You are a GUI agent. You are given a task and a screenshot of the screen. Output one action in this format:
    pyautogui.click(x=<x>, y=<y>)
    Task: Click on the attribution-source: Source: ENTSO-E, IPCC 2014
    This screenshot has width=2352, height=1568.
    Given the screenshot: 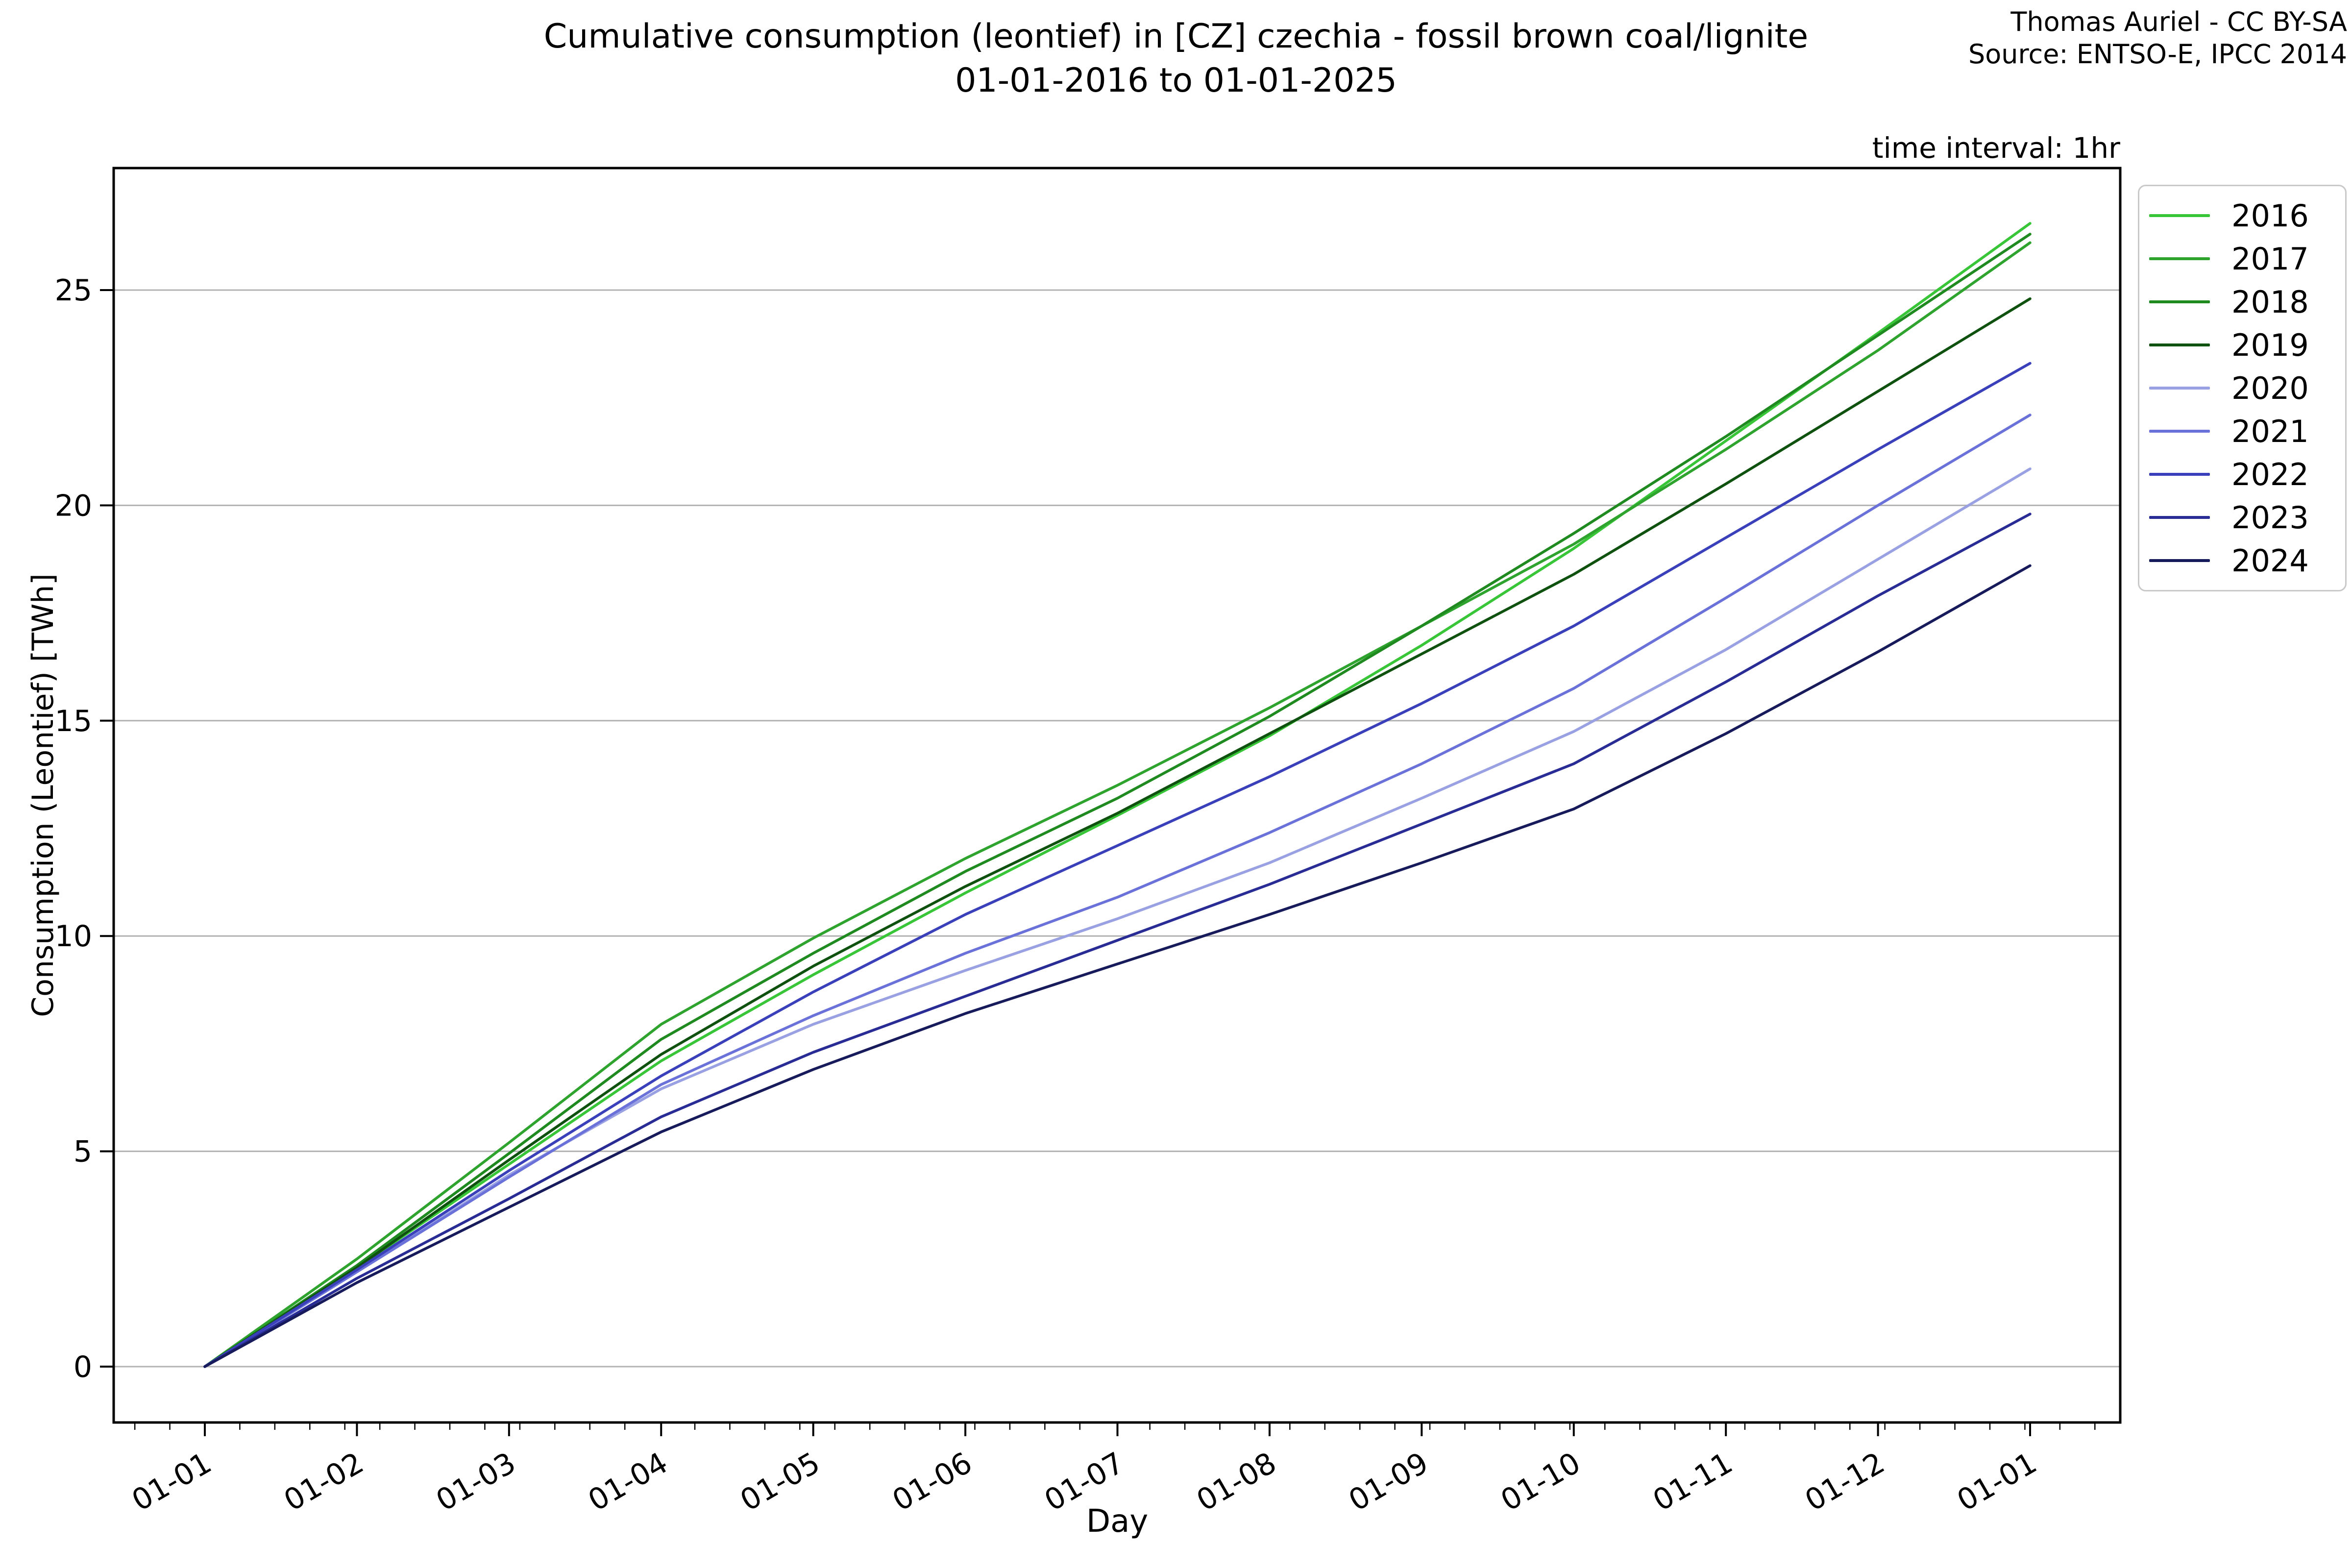 What is the action you would take?
    pyautogui.click(x=2157, y=54)
    